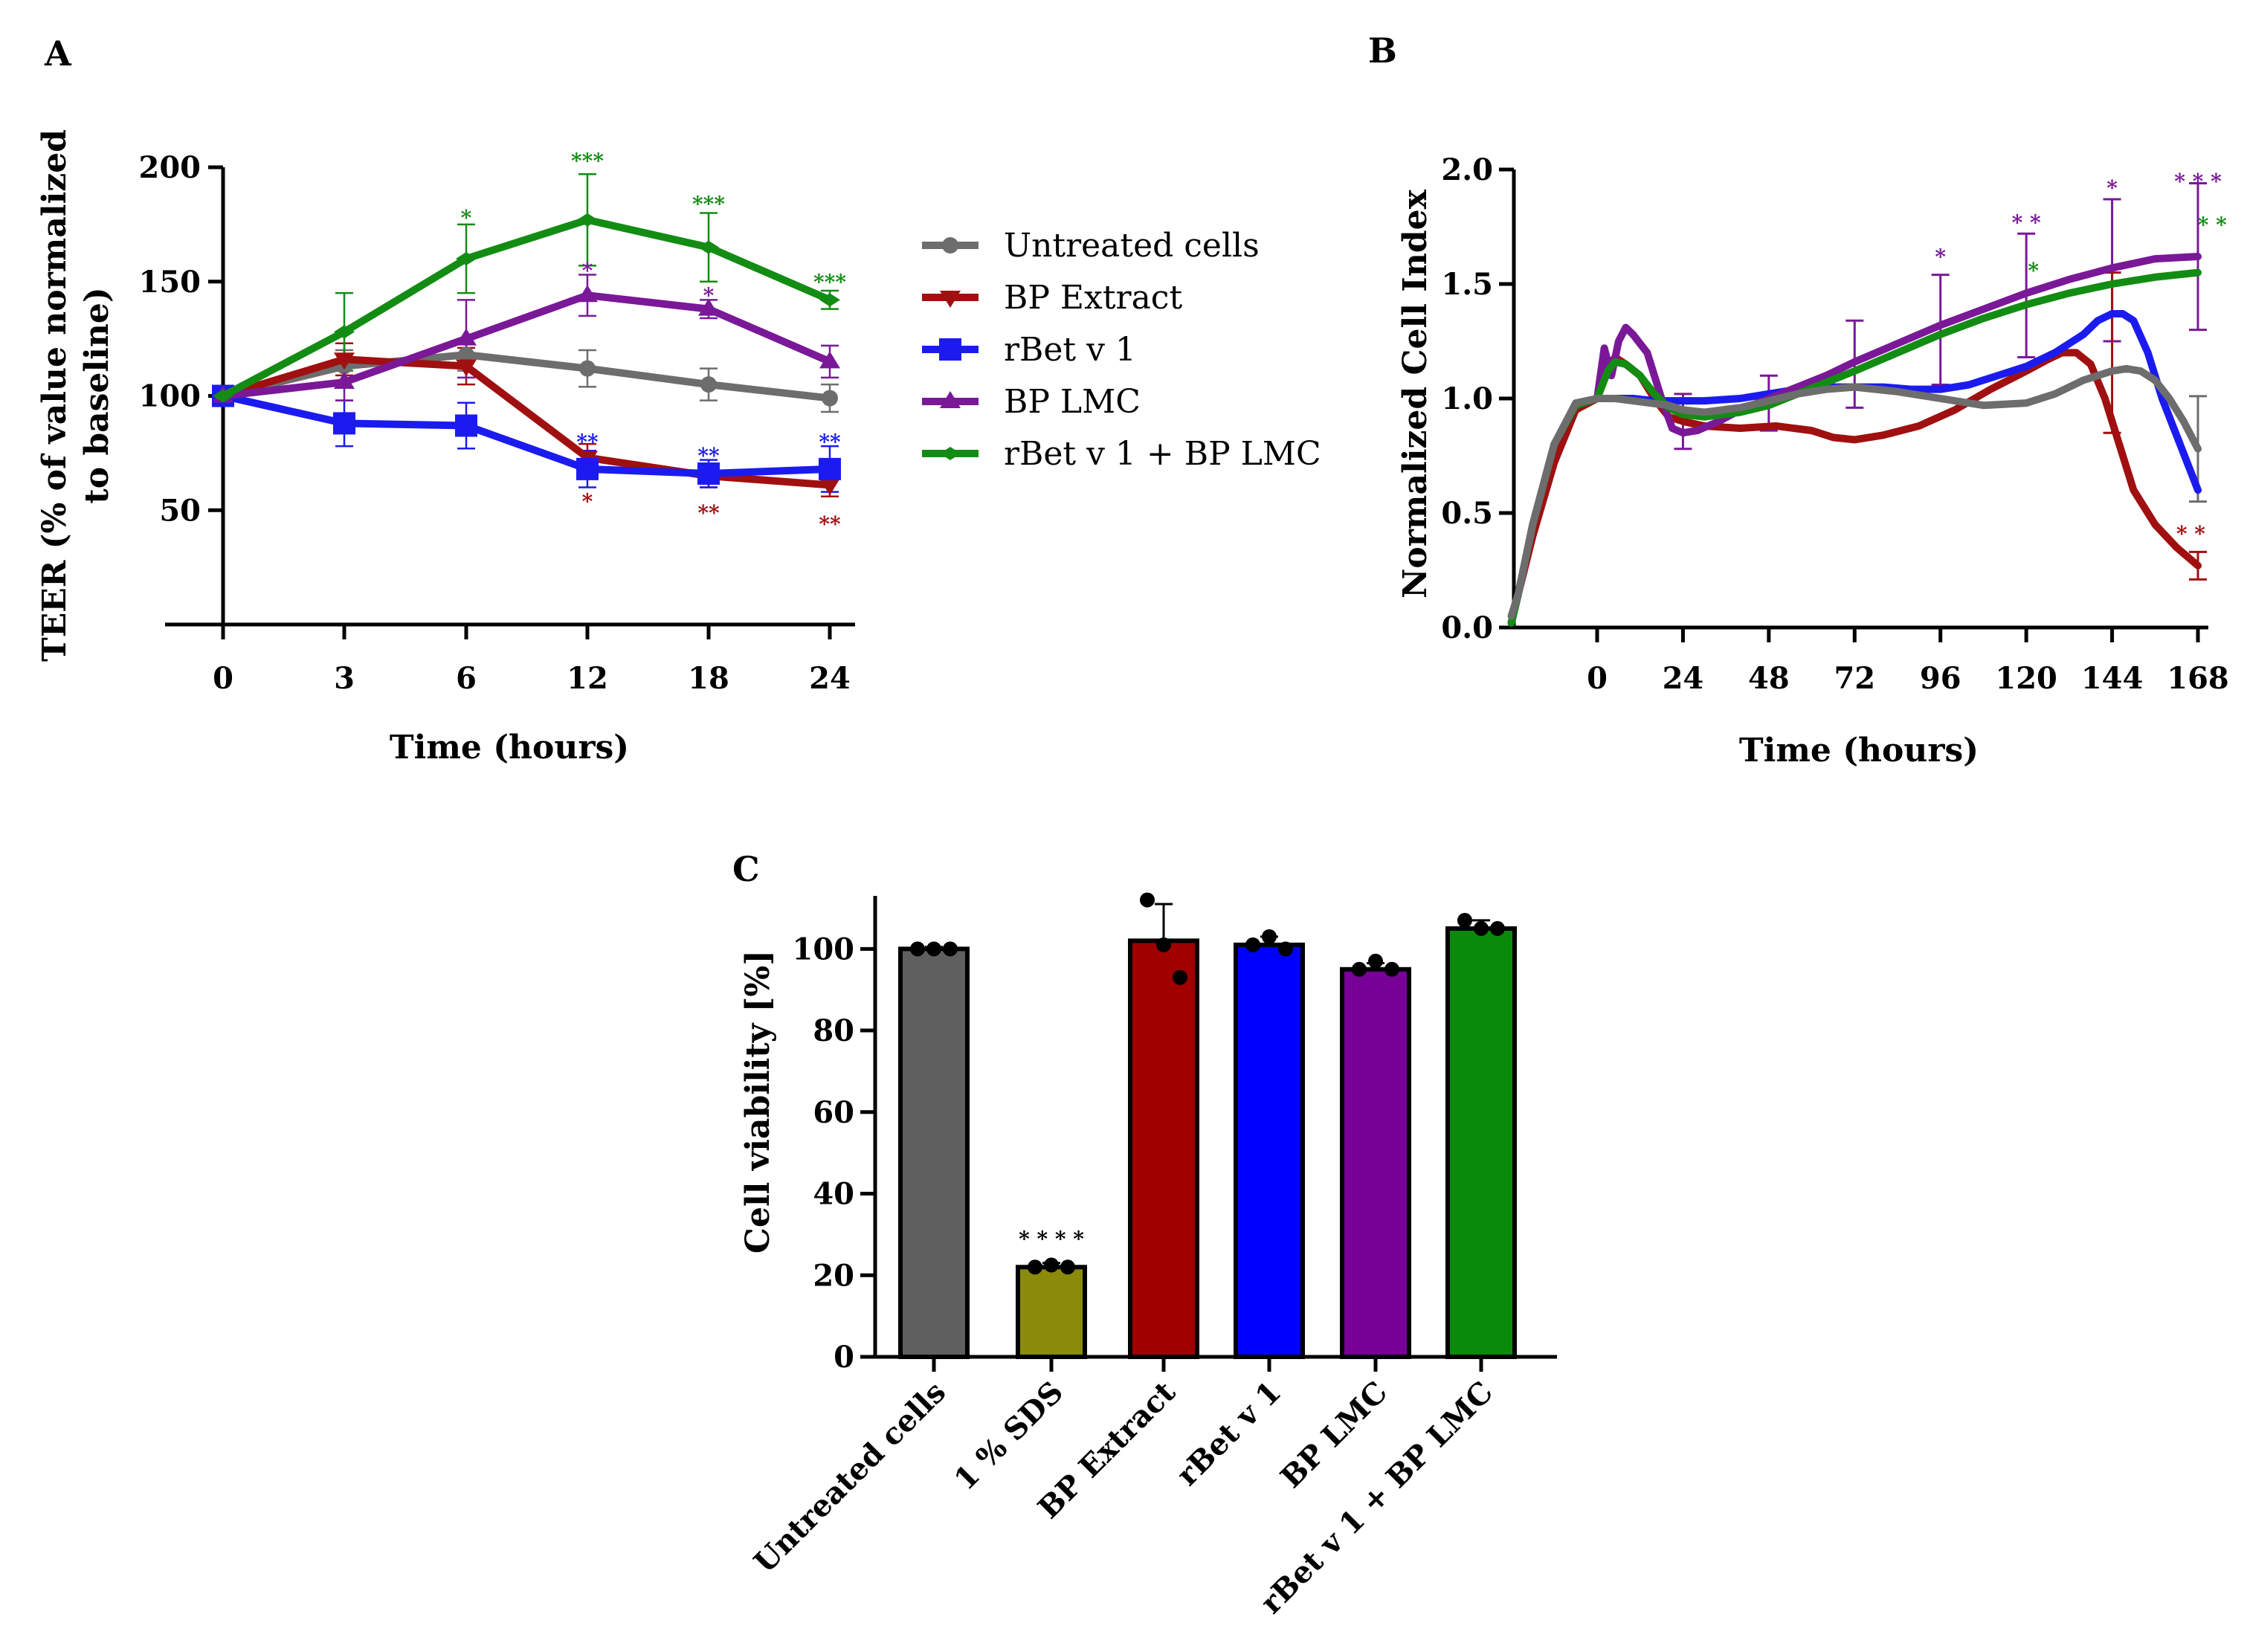 The height and width of the screenshot is (1652, 2247). What do you see at coordinates (1415, 393) in the screenshot?
I see `y-axis-title: Normalized Cell Index` at bounding box center [1415, 393].